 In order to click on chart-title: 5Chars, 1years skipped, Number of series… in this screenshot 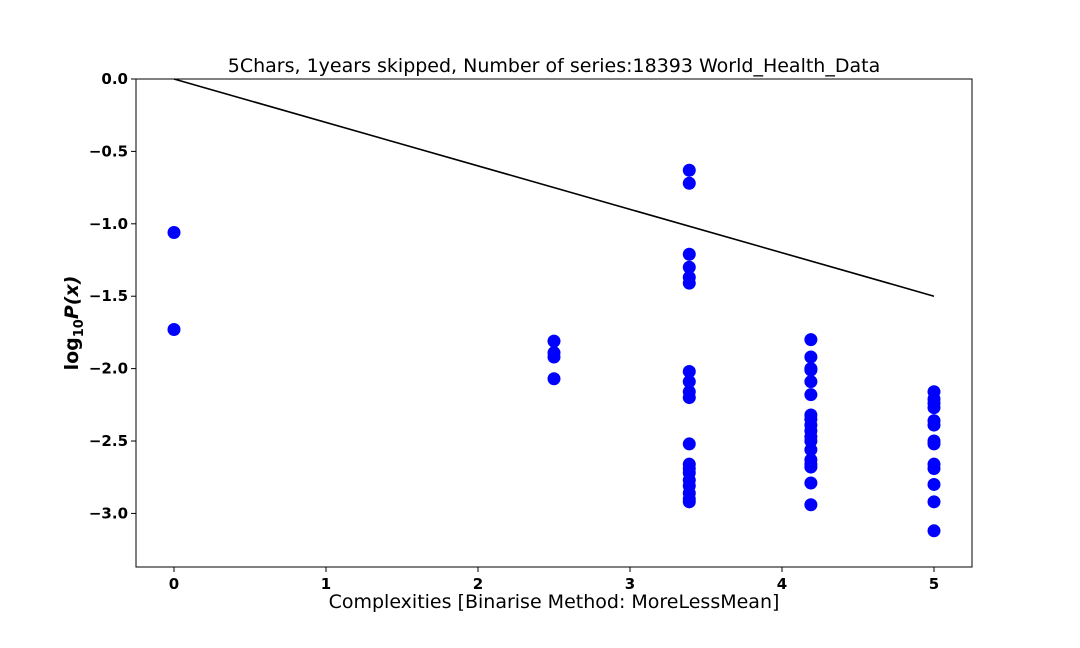, I will do `click(554, 66)`.